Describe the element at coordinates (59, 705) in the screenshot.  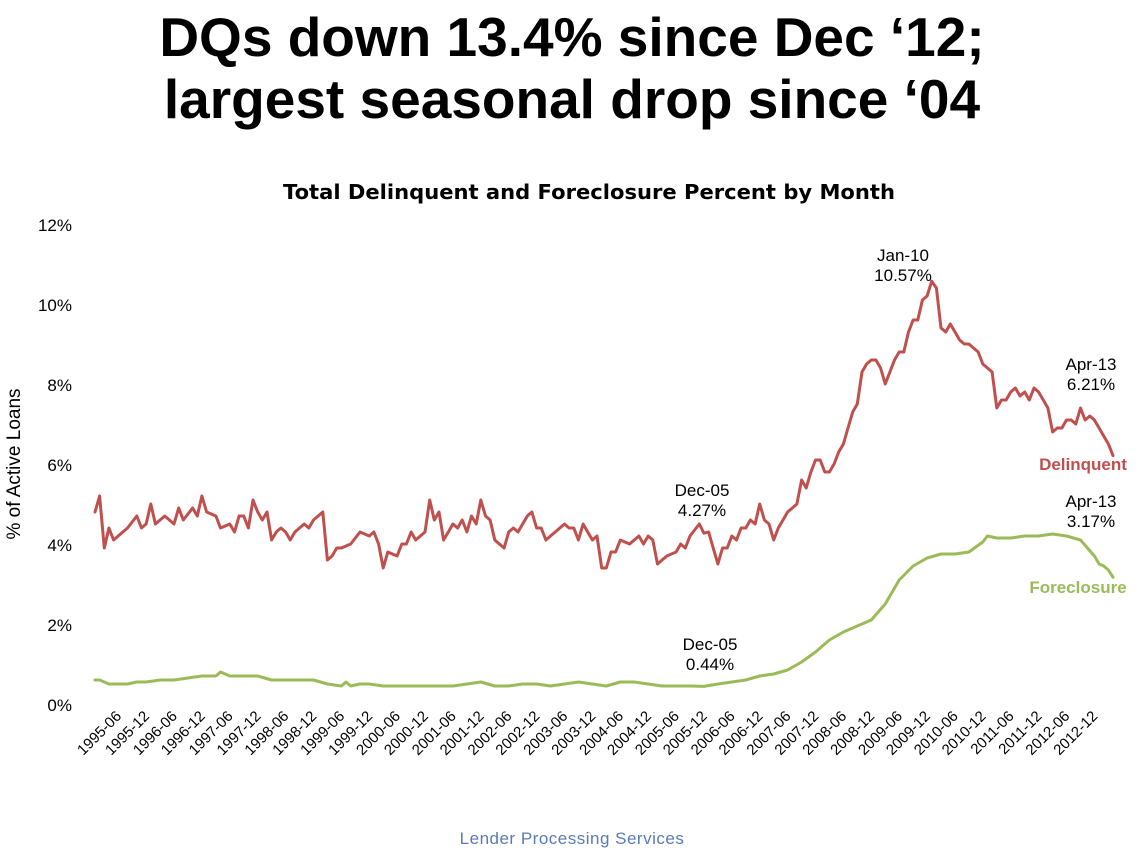
I see `y-tick-label: 0%` at that location.